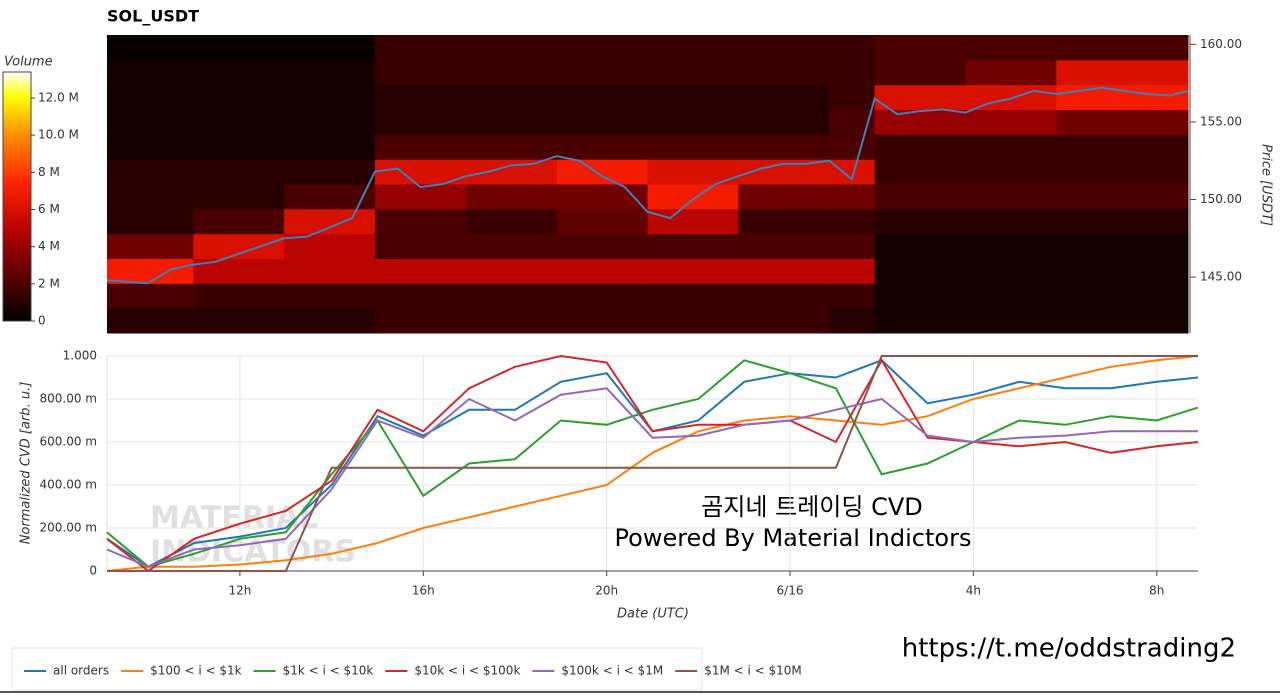 The width and height of the screenshot is (1280, 695). I want to click on y-tick-label: 155.00, so click(1221, 121).